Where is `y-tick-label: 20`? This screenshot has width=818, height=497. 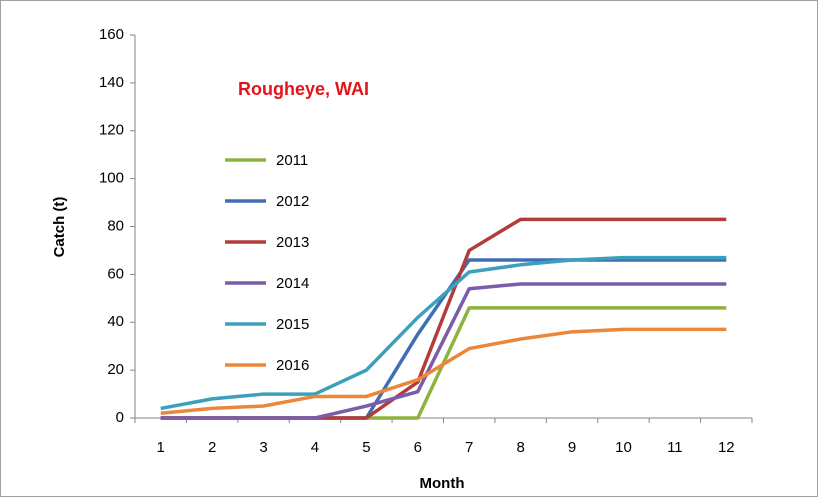
y-tick-label: 20 is located at coordinates (115, 369).